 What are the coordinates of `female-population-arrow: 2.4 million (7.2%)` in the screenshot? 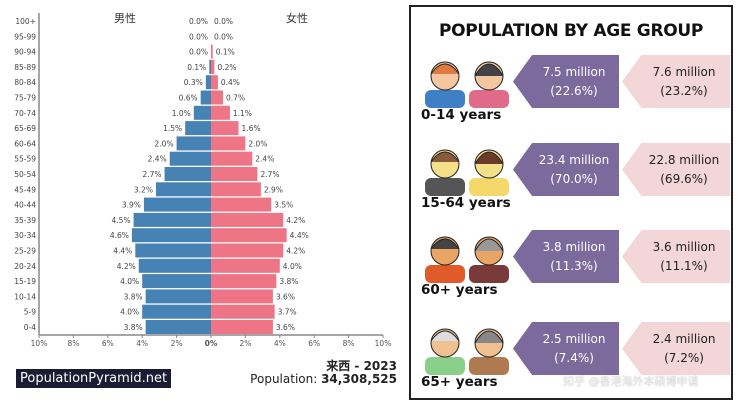 It's located at (676, 348).